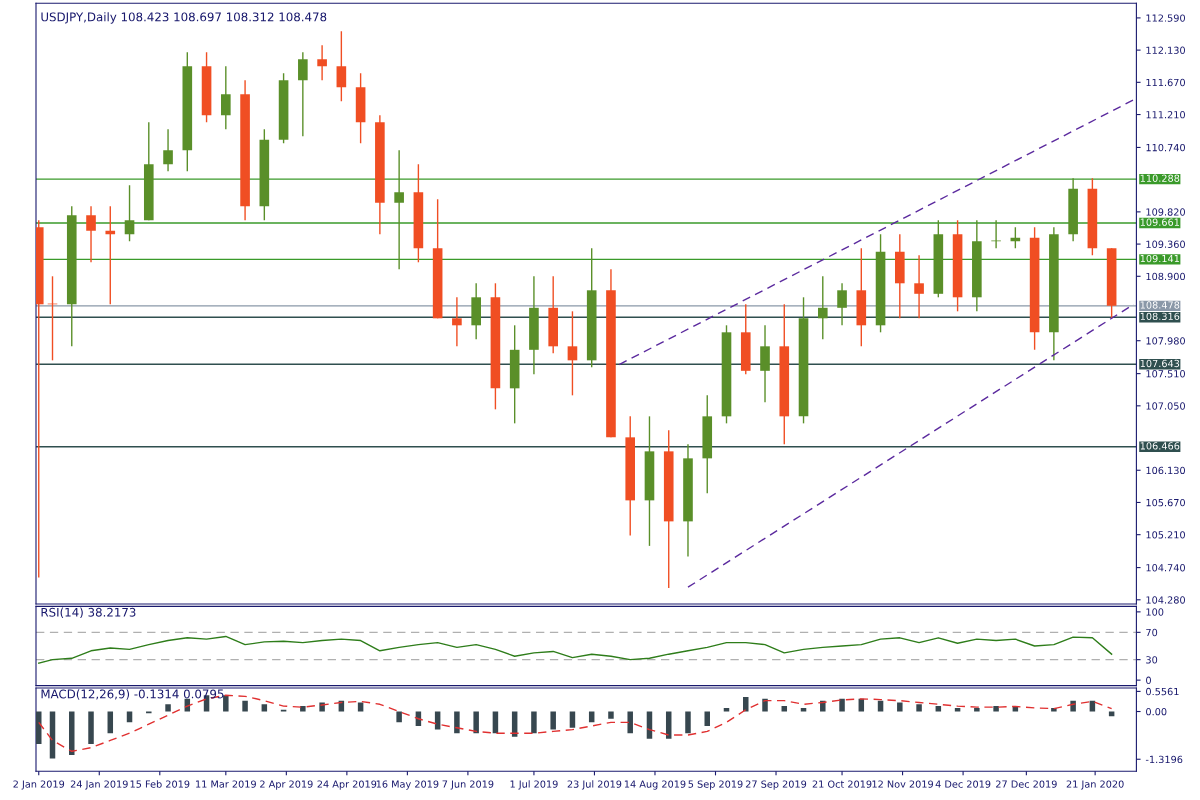  What do you see at coordinates (1148, 680) in the screenshot?
I see `y-tick-label: 0` at bounding box center [1148, 680].